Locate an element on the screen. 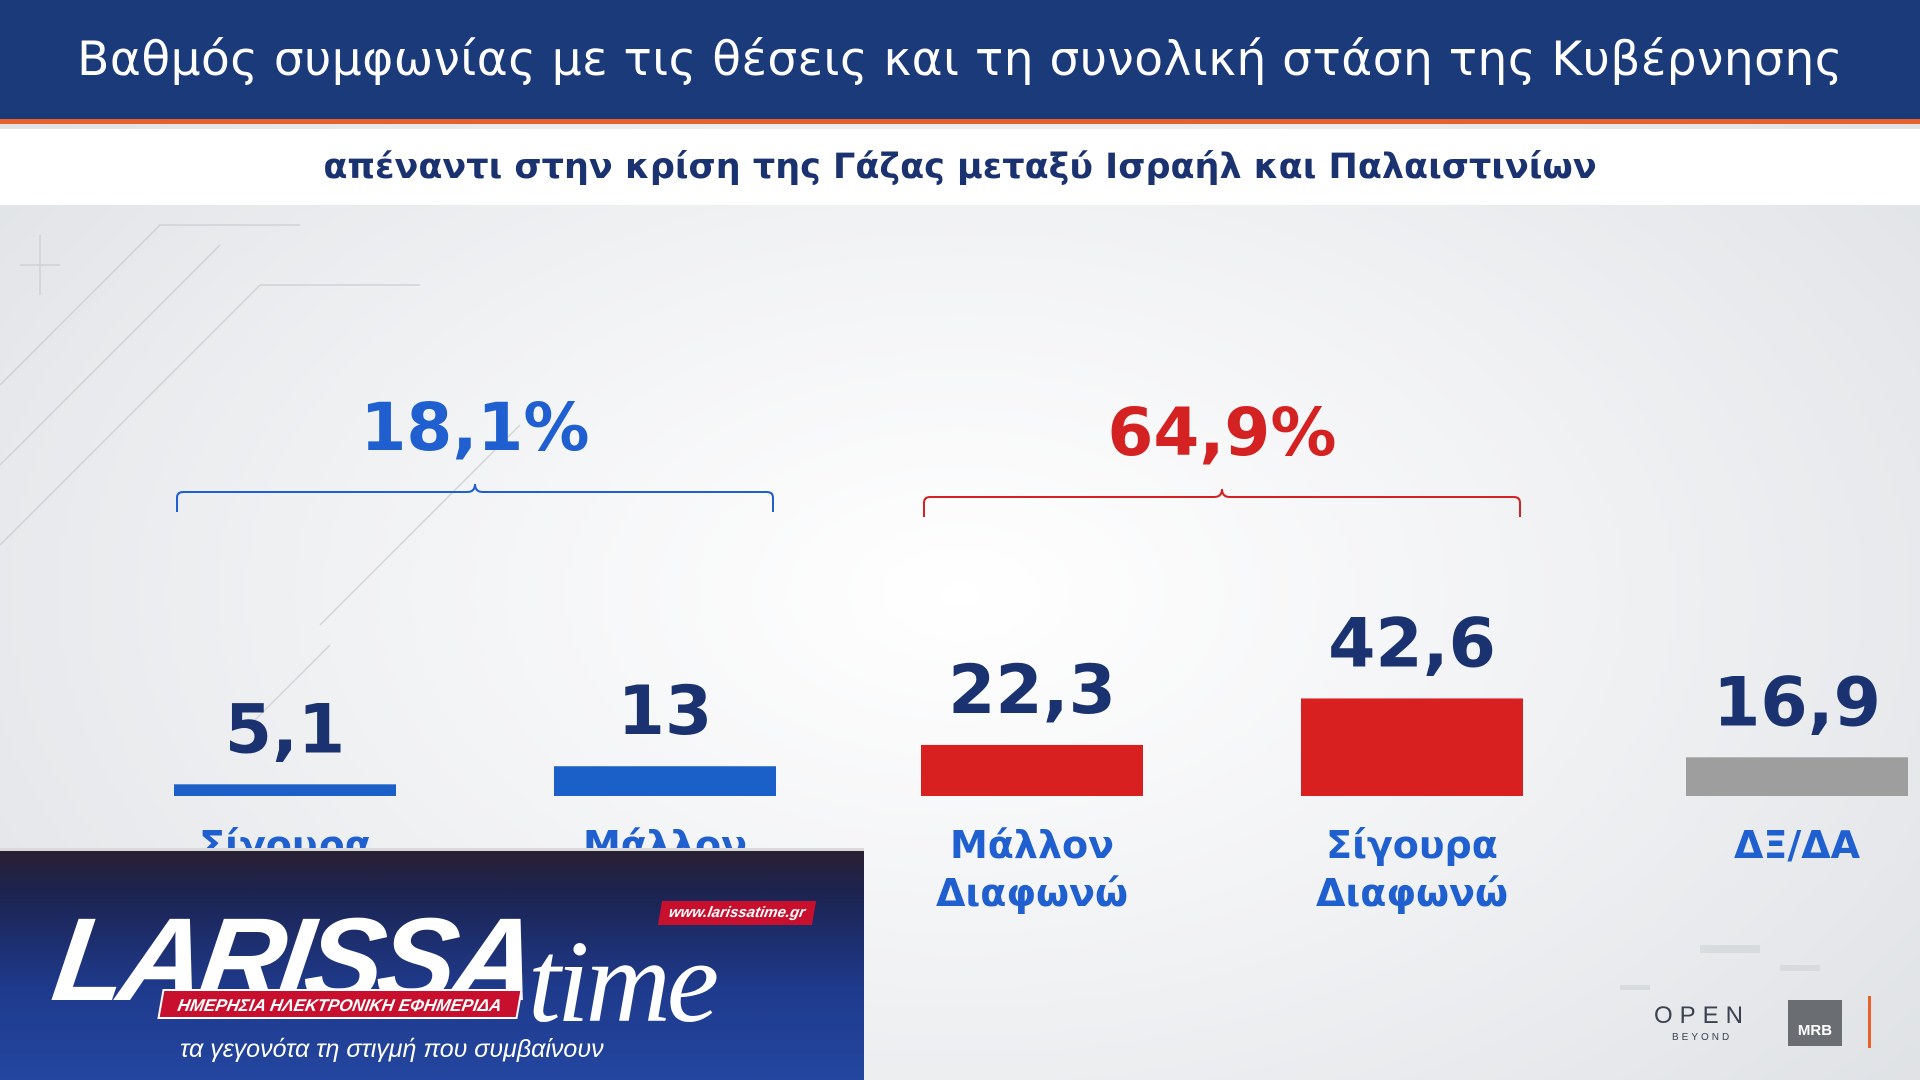 The image size is (1920, 1080). value-label-0: 5,1 is located at coordinates (285, 729).